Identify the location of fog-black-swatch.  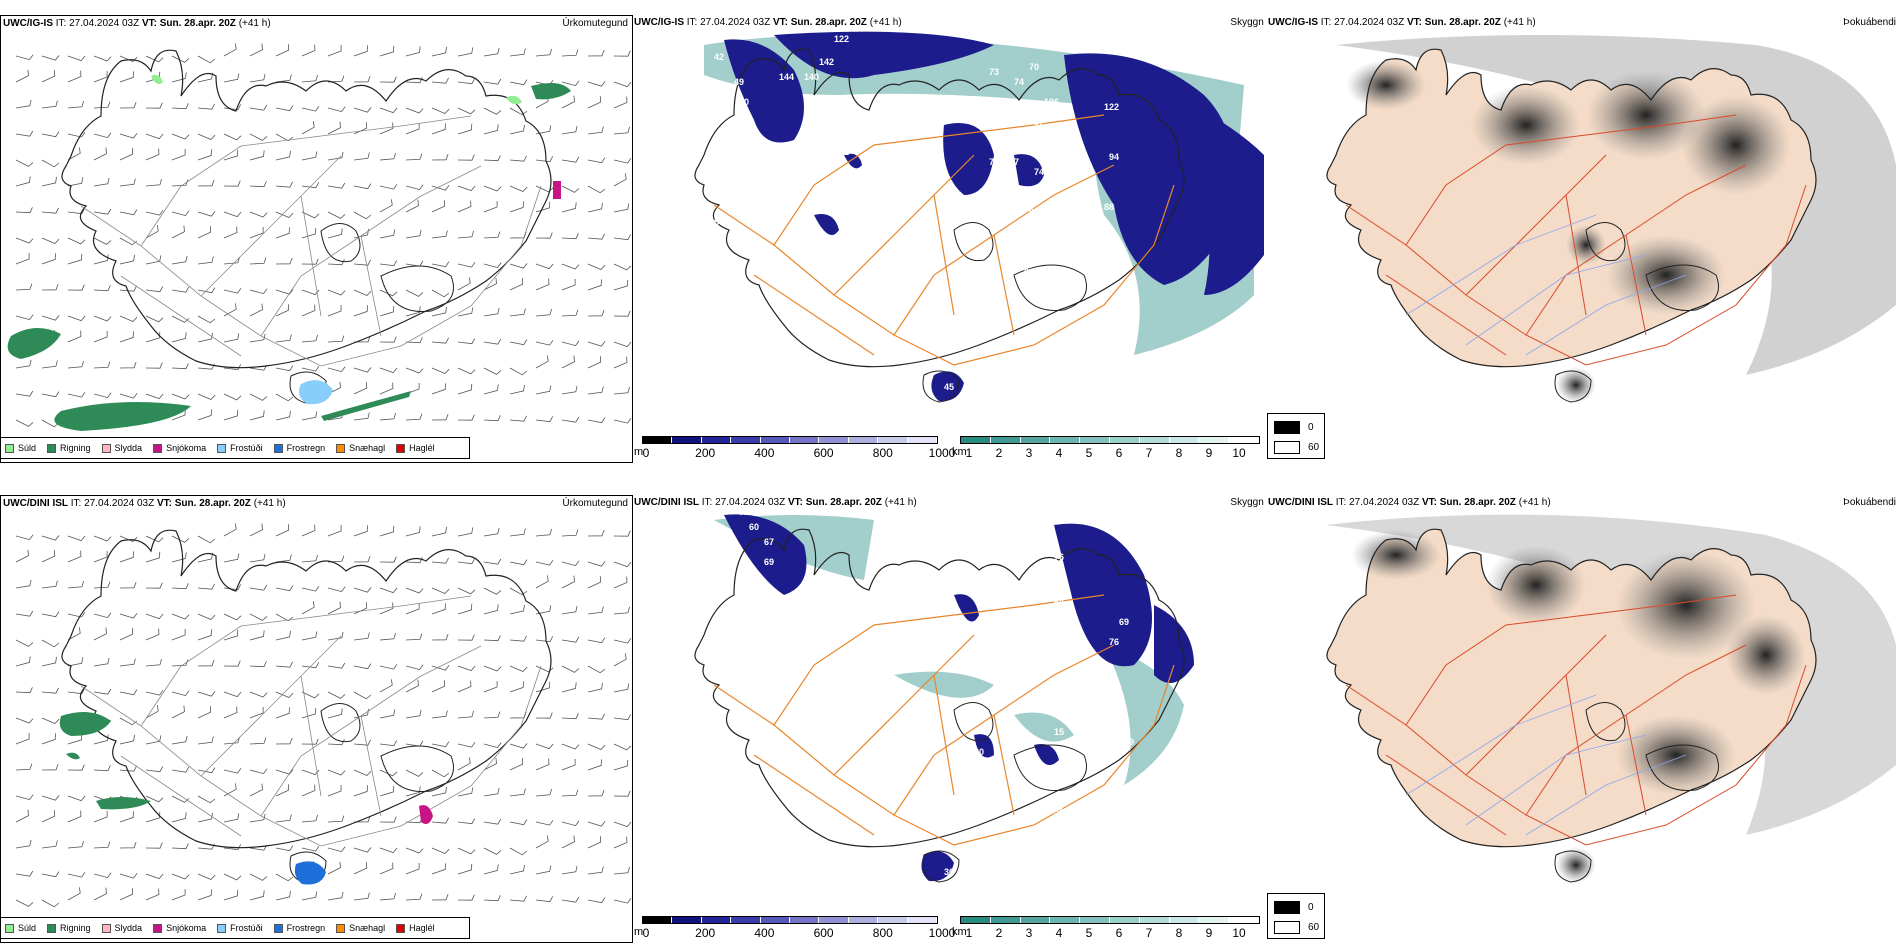
(1287, 907).